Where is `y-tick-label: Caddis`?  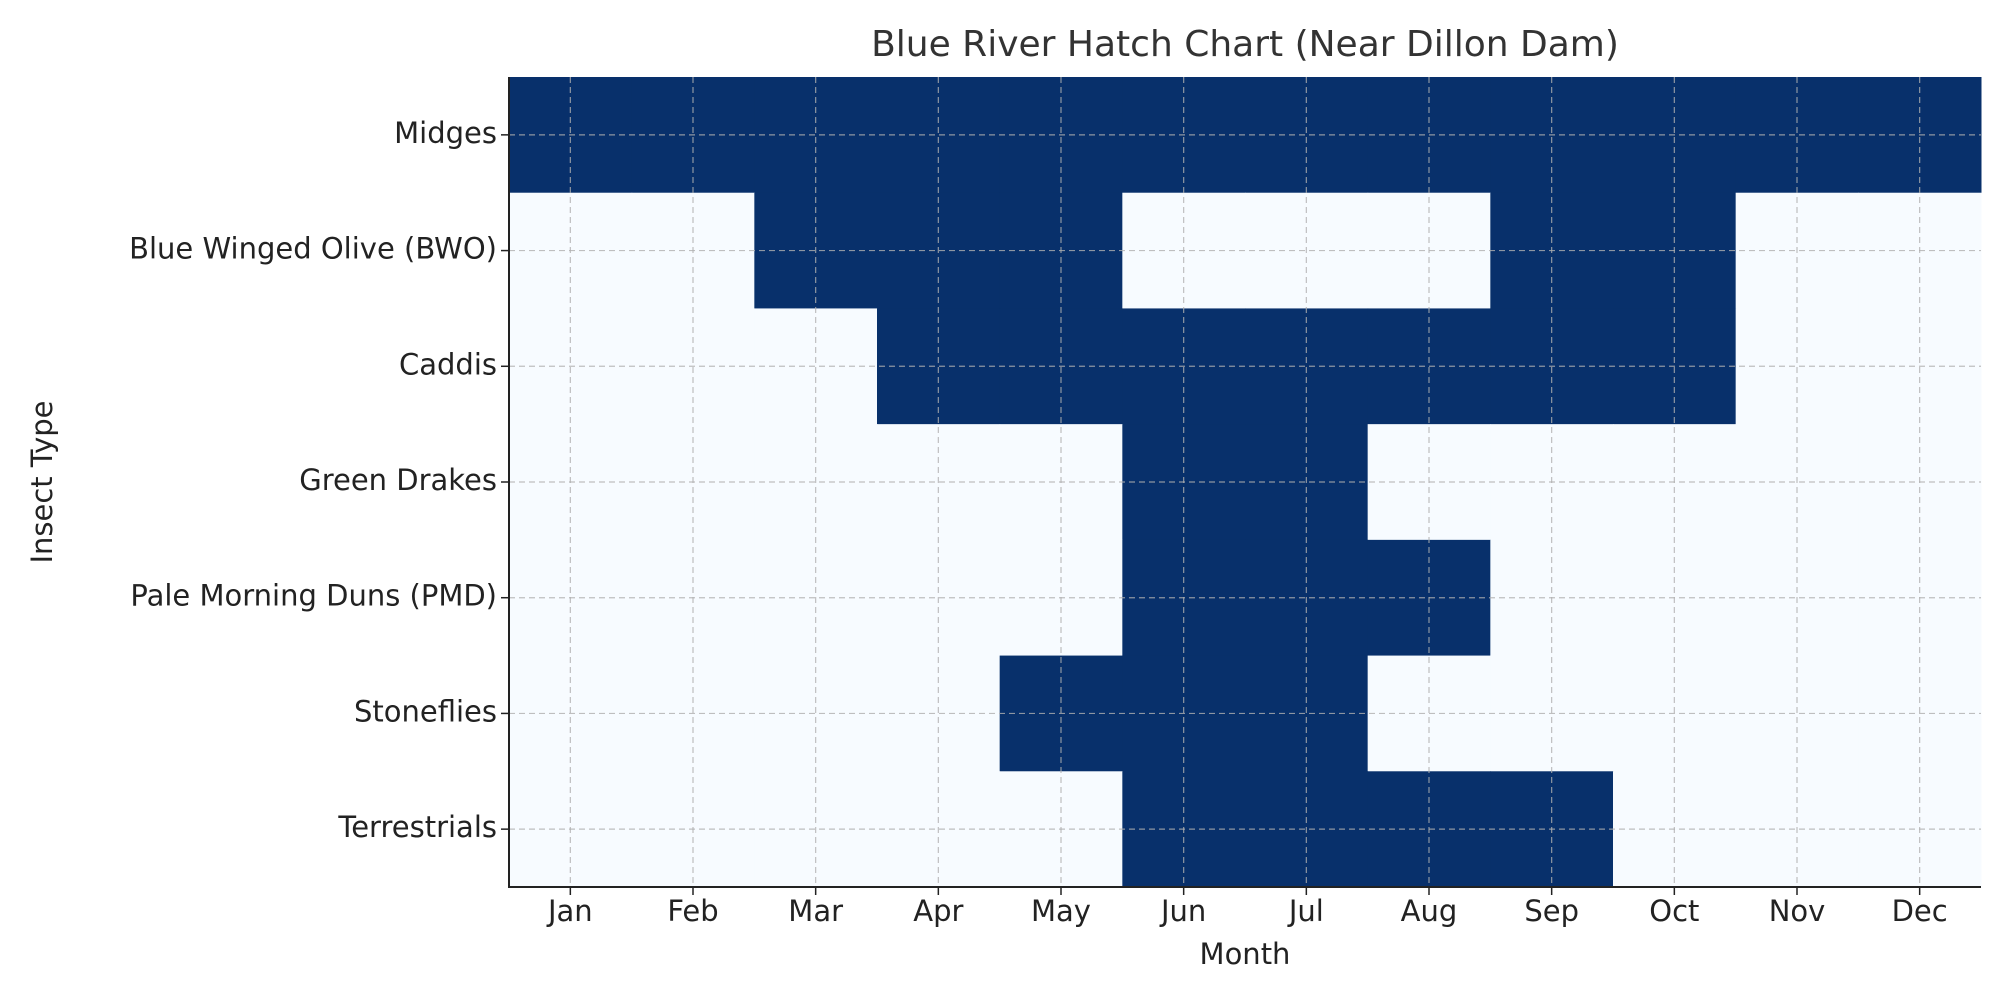 y-tick-label: Caddis is located at coordinates (448, 364).